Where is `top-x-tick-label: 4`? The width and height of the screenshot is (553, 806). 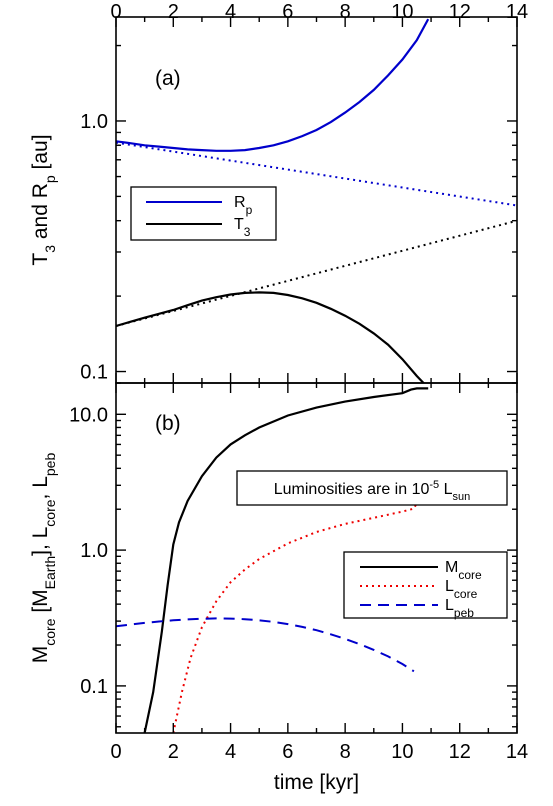 top-x-tick-label: 4 is located at coordinates (230, 12).